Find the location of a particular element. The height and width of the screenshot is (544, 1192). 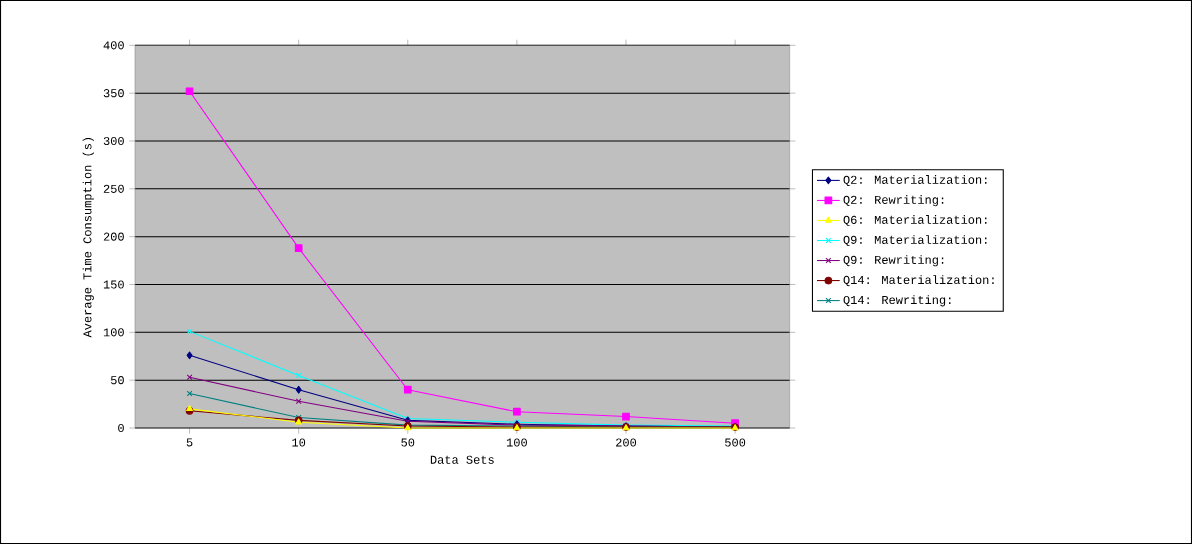

legend-label: Q14: Materialization: is located at coordinates (918, 281).